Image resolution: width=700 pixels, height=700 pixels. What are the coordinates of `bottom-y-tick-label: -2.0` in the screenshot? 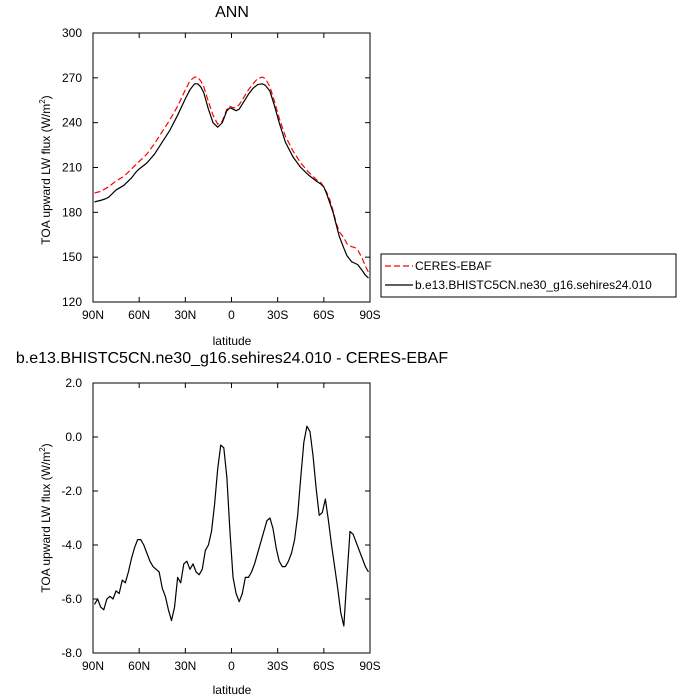 It's located at (71, 491).